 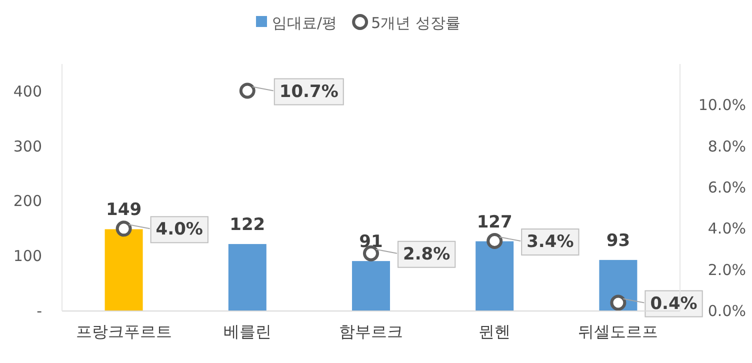 I want to click on y2-tick-label: 2.0%, so click(x=727, y=269).